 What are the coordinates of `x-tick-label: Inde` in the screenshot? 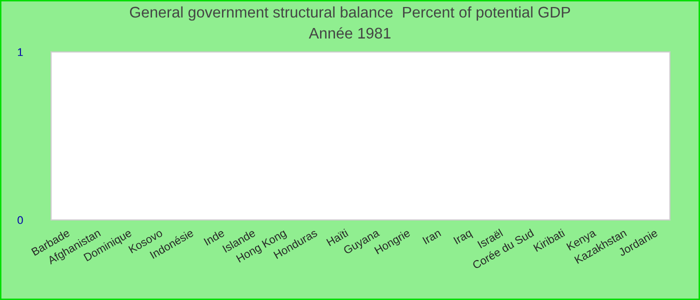 It's located at (214, 237).